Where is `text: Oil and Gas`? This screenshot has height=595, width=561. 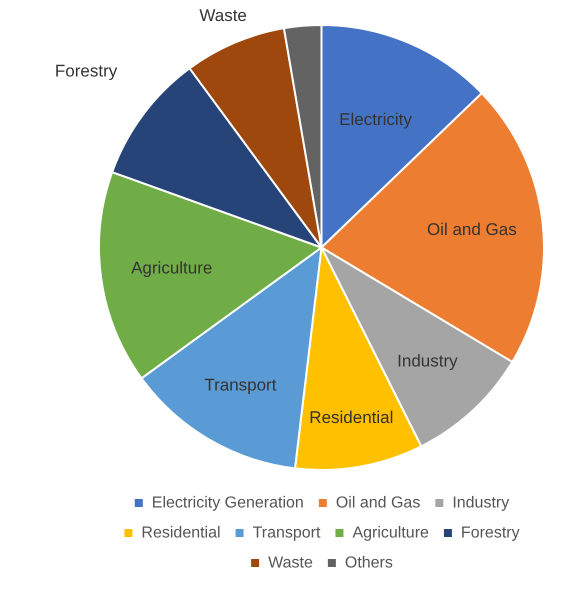 text: Oil and Gas is located at coordinates (471, 230).